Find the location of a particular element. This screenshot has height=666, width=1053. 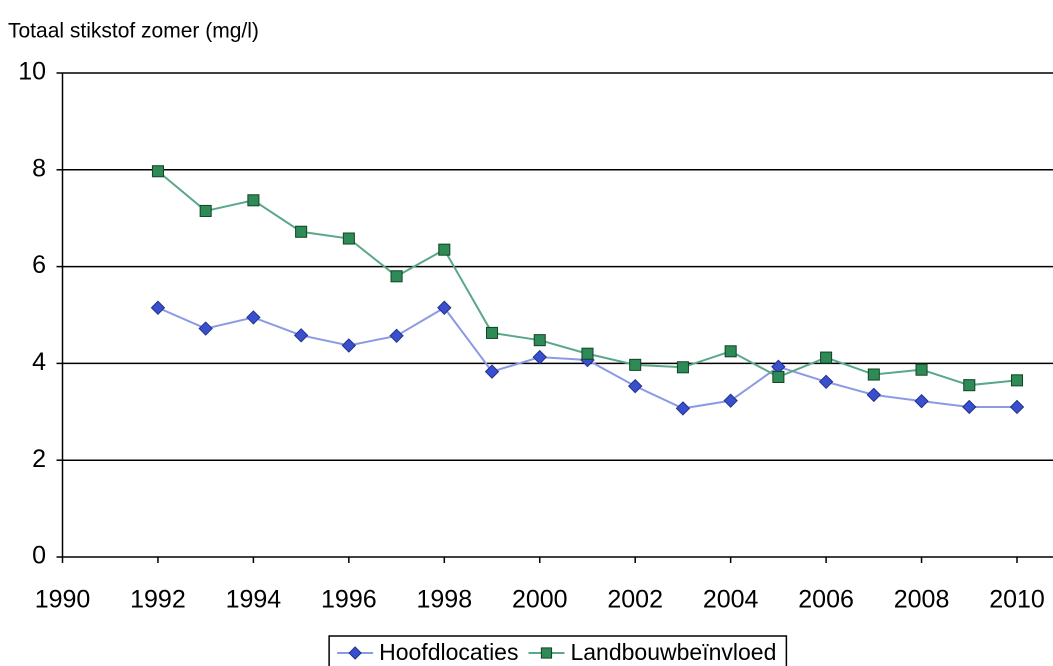

x-tick-label: 2010 is located at coordinates (1017, 600).